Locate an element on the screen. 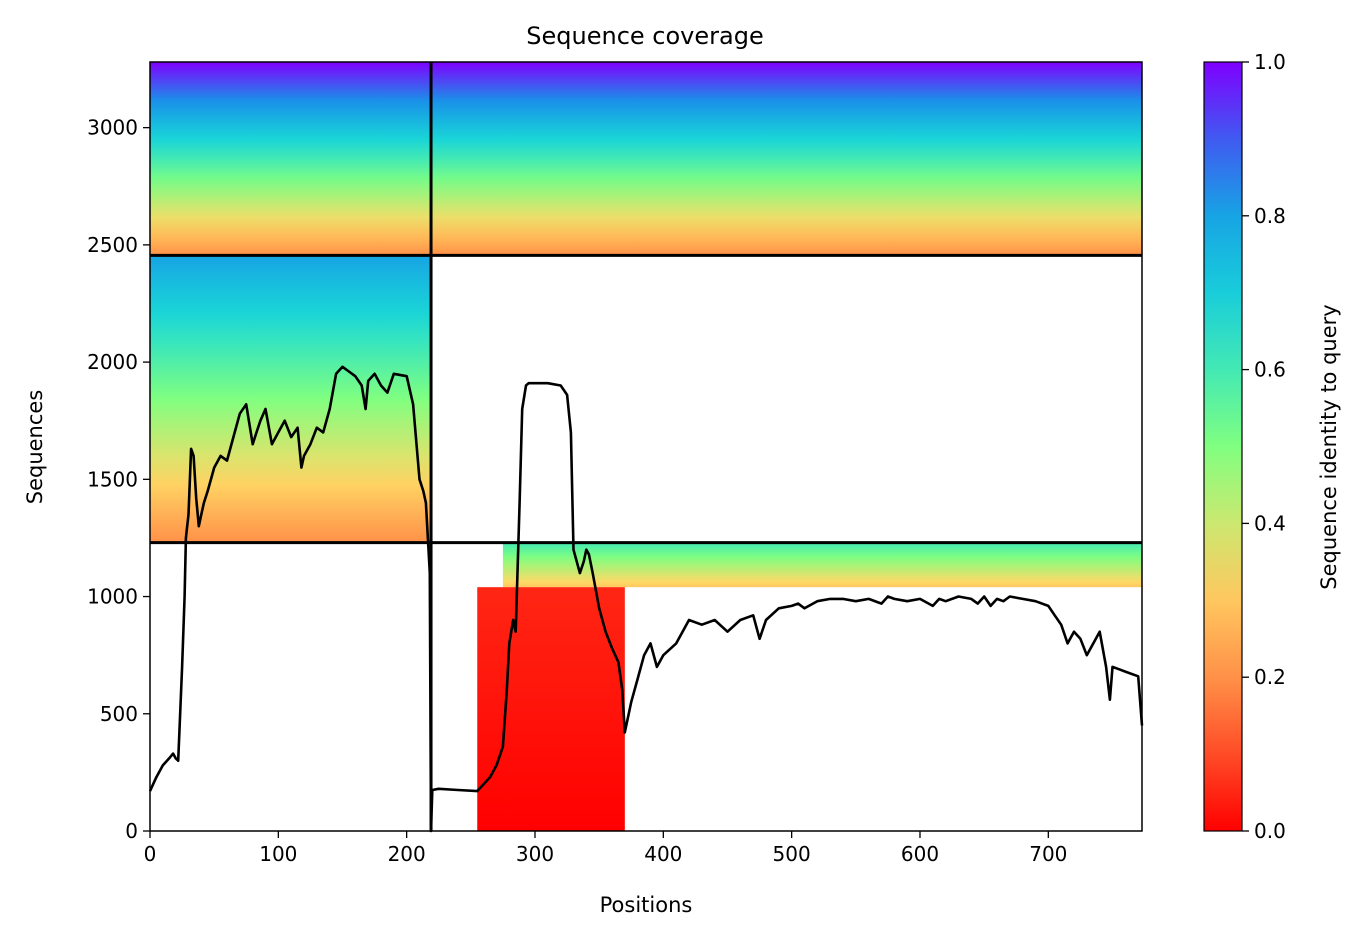 The height and width of the screenshot is (939, 1364). x-tick-label: 600 is located at coordinates (920, 854).